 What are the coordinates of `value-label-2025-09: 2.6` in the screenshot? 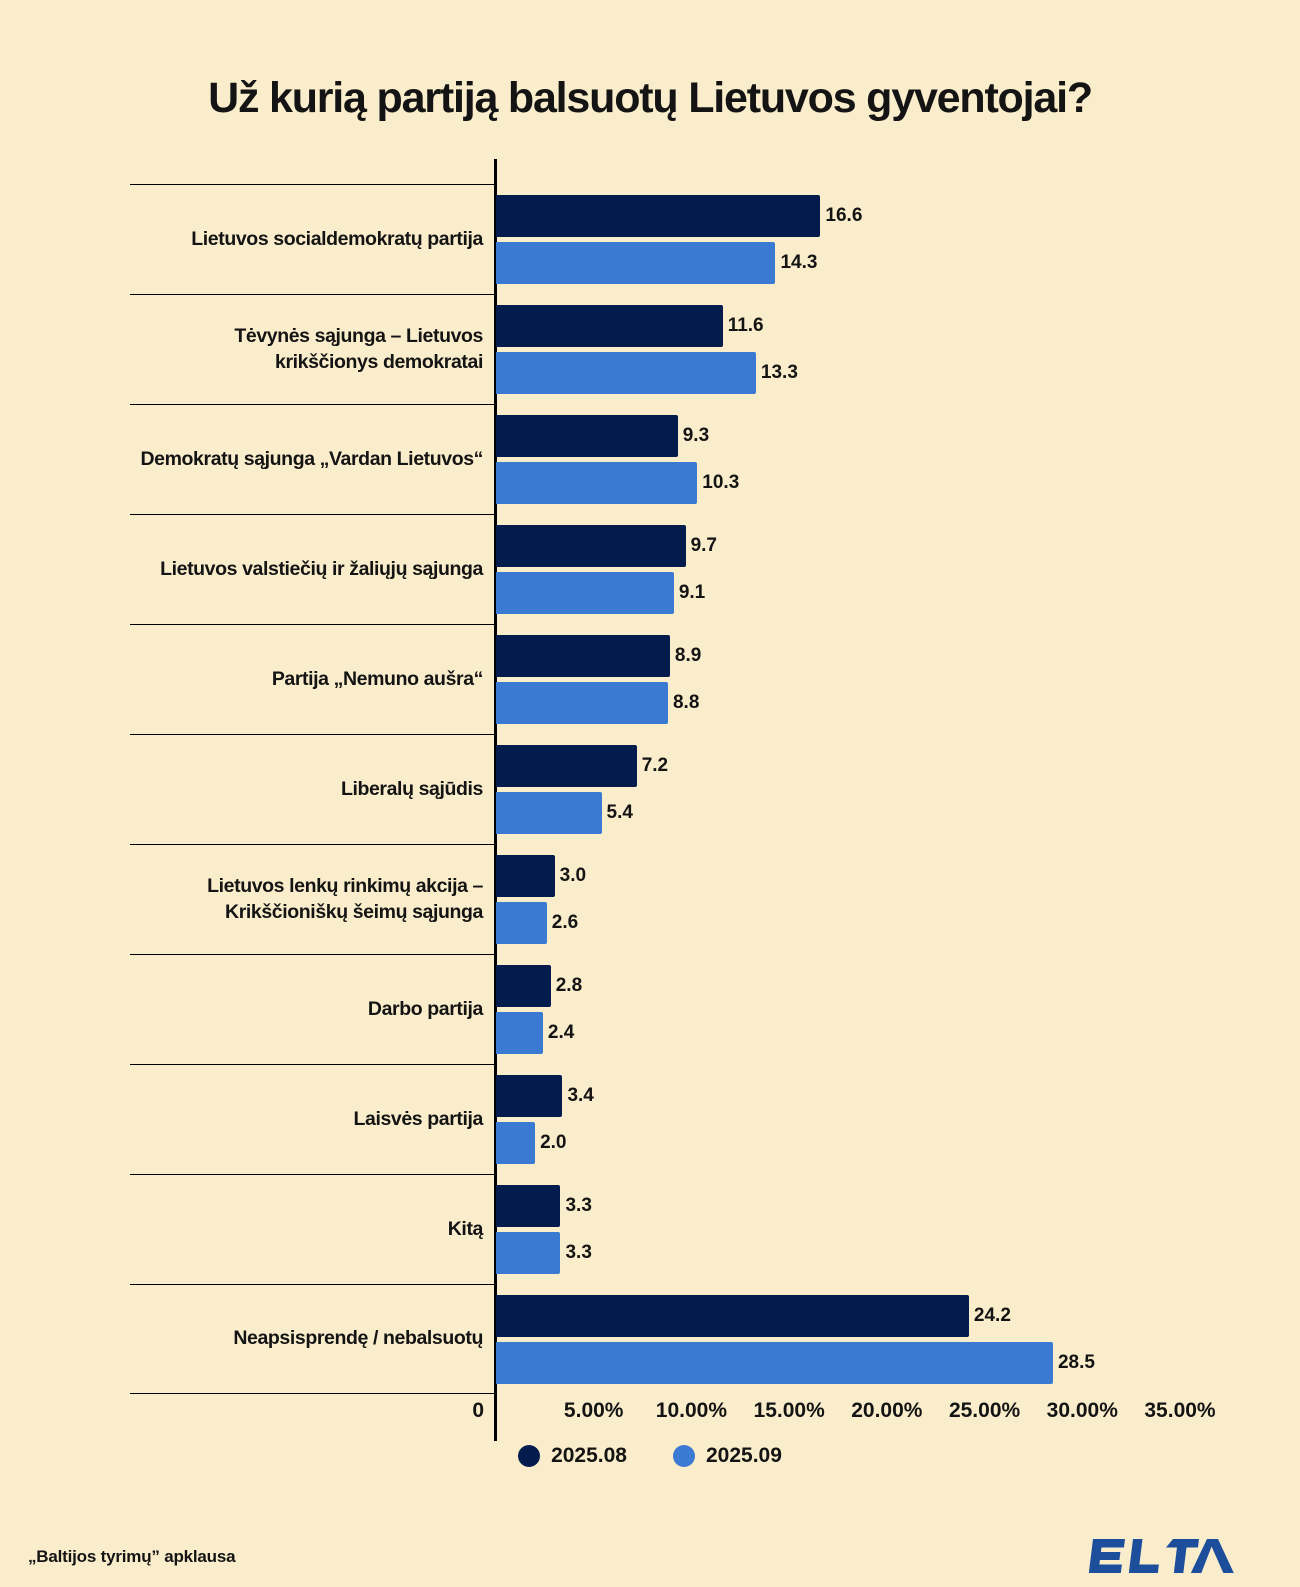 It's located at (565, 922).